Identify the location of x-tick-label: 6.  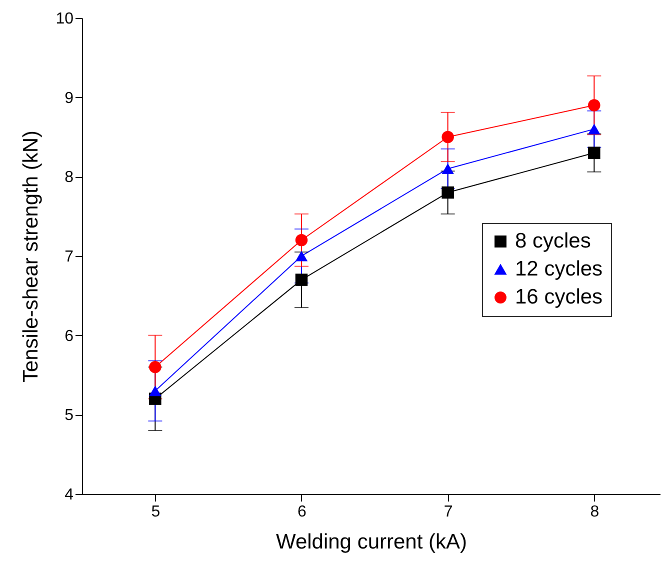
(302, 512).